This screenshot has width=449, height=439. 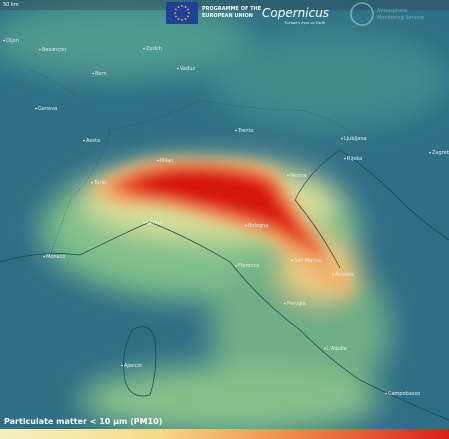 I want to click on eu-text: PROGRAMME OF THE, so click(x=232, y=9).